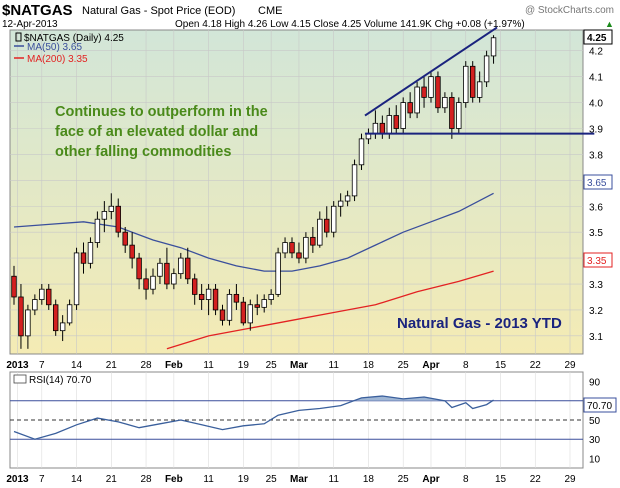  I want to click on rsi-axis: 1030507090, so click(595, 422).